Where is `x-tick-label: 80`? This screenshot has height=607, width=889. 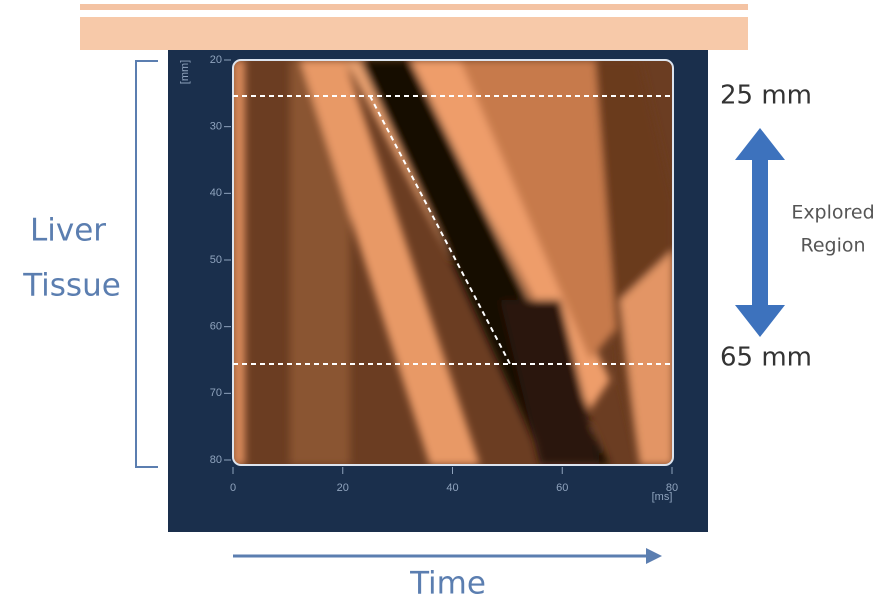 x-tick-label: 80 is located at coordinates (672, 488).